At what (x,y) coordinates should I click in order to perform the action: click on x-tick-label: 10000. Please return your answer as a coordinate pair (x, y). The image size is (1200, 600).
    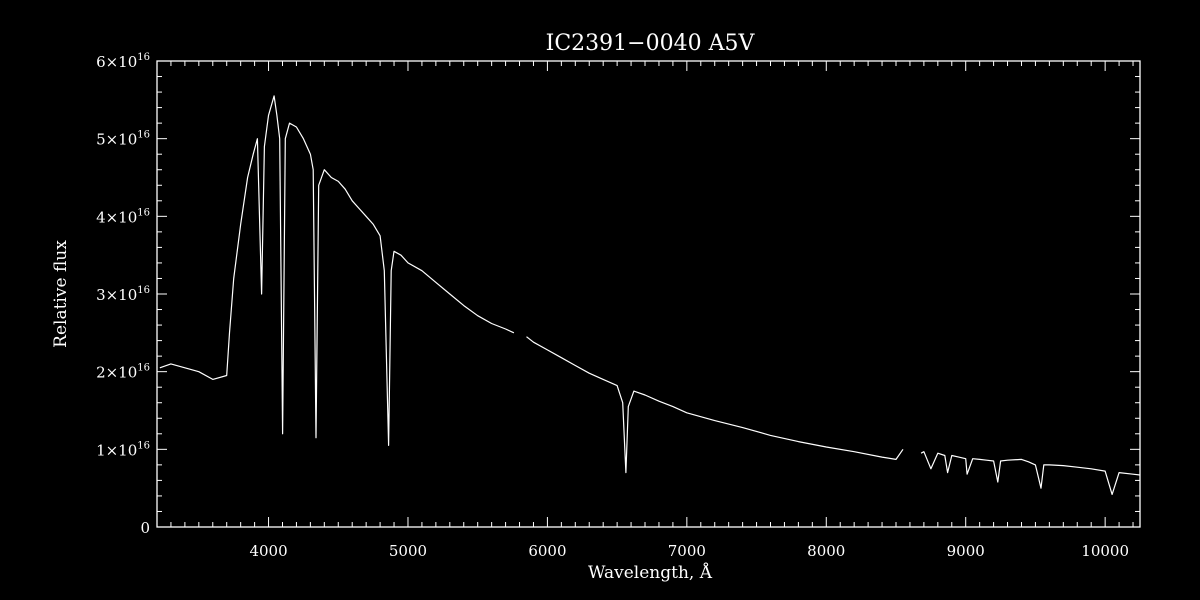
    Looking at the image, I should click on (1105, 551).